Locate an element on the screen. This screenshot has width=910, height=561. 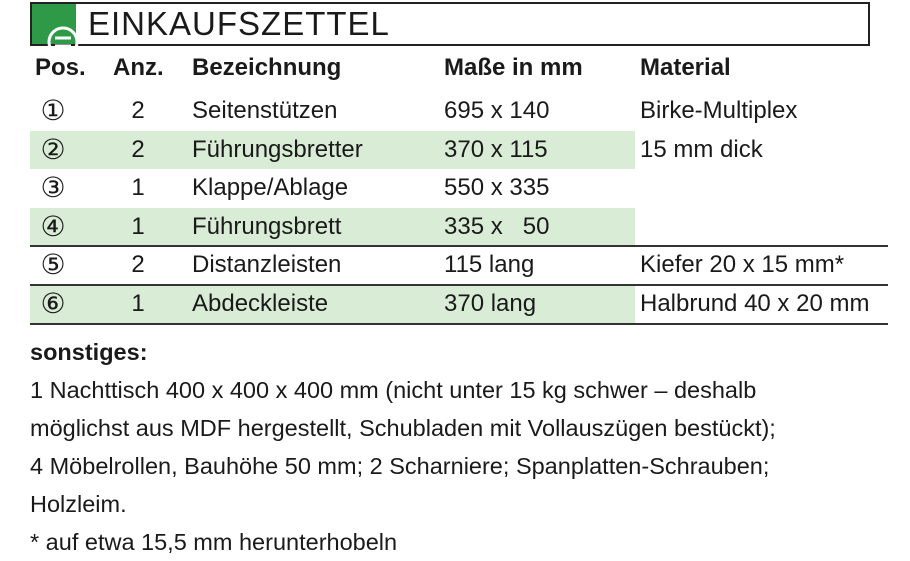
column-header: Bezeichnung is located at coordinates (267, 67).